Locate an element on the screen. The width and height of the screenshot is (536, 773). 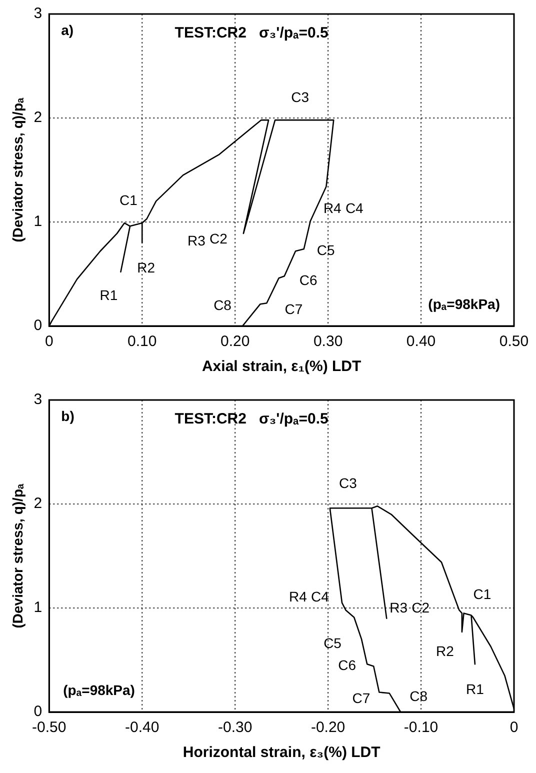
x-axis-title: Axial strain, ε₁(%) LDT is located at coordinates (282, 367).